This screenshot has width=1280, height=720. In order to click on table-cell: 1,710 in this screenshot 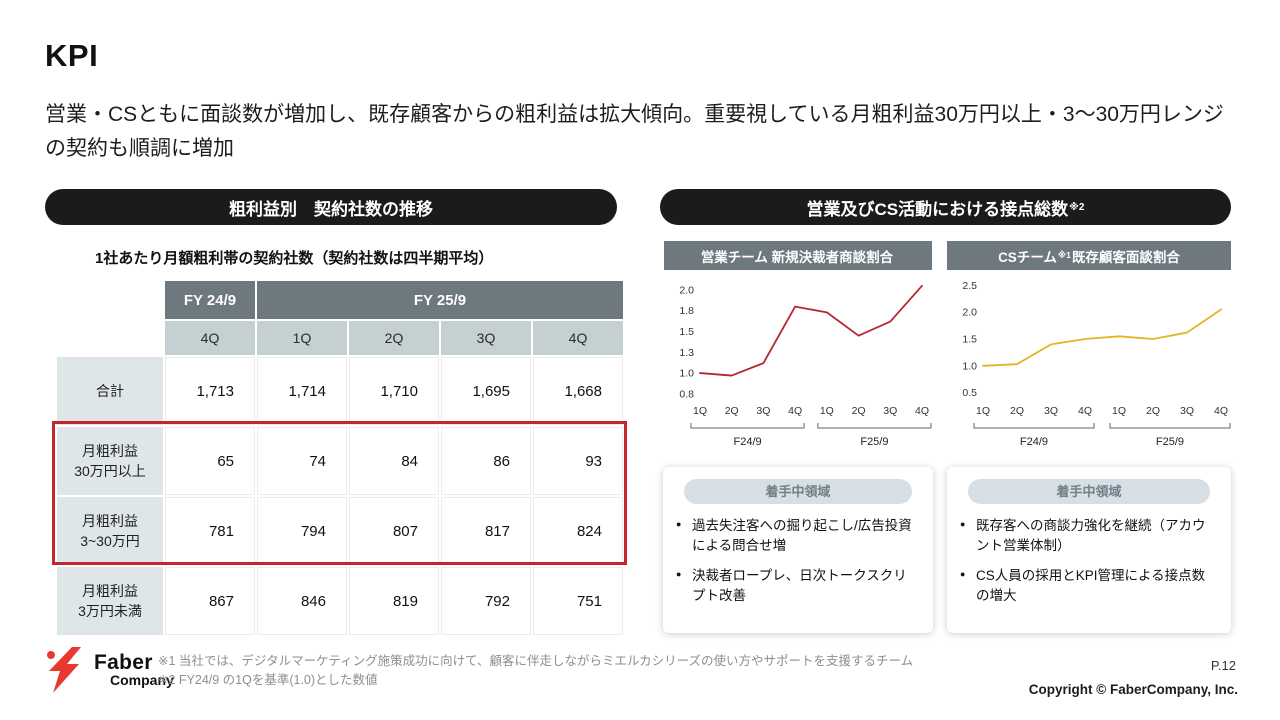, I will do `click(394, 391)`.